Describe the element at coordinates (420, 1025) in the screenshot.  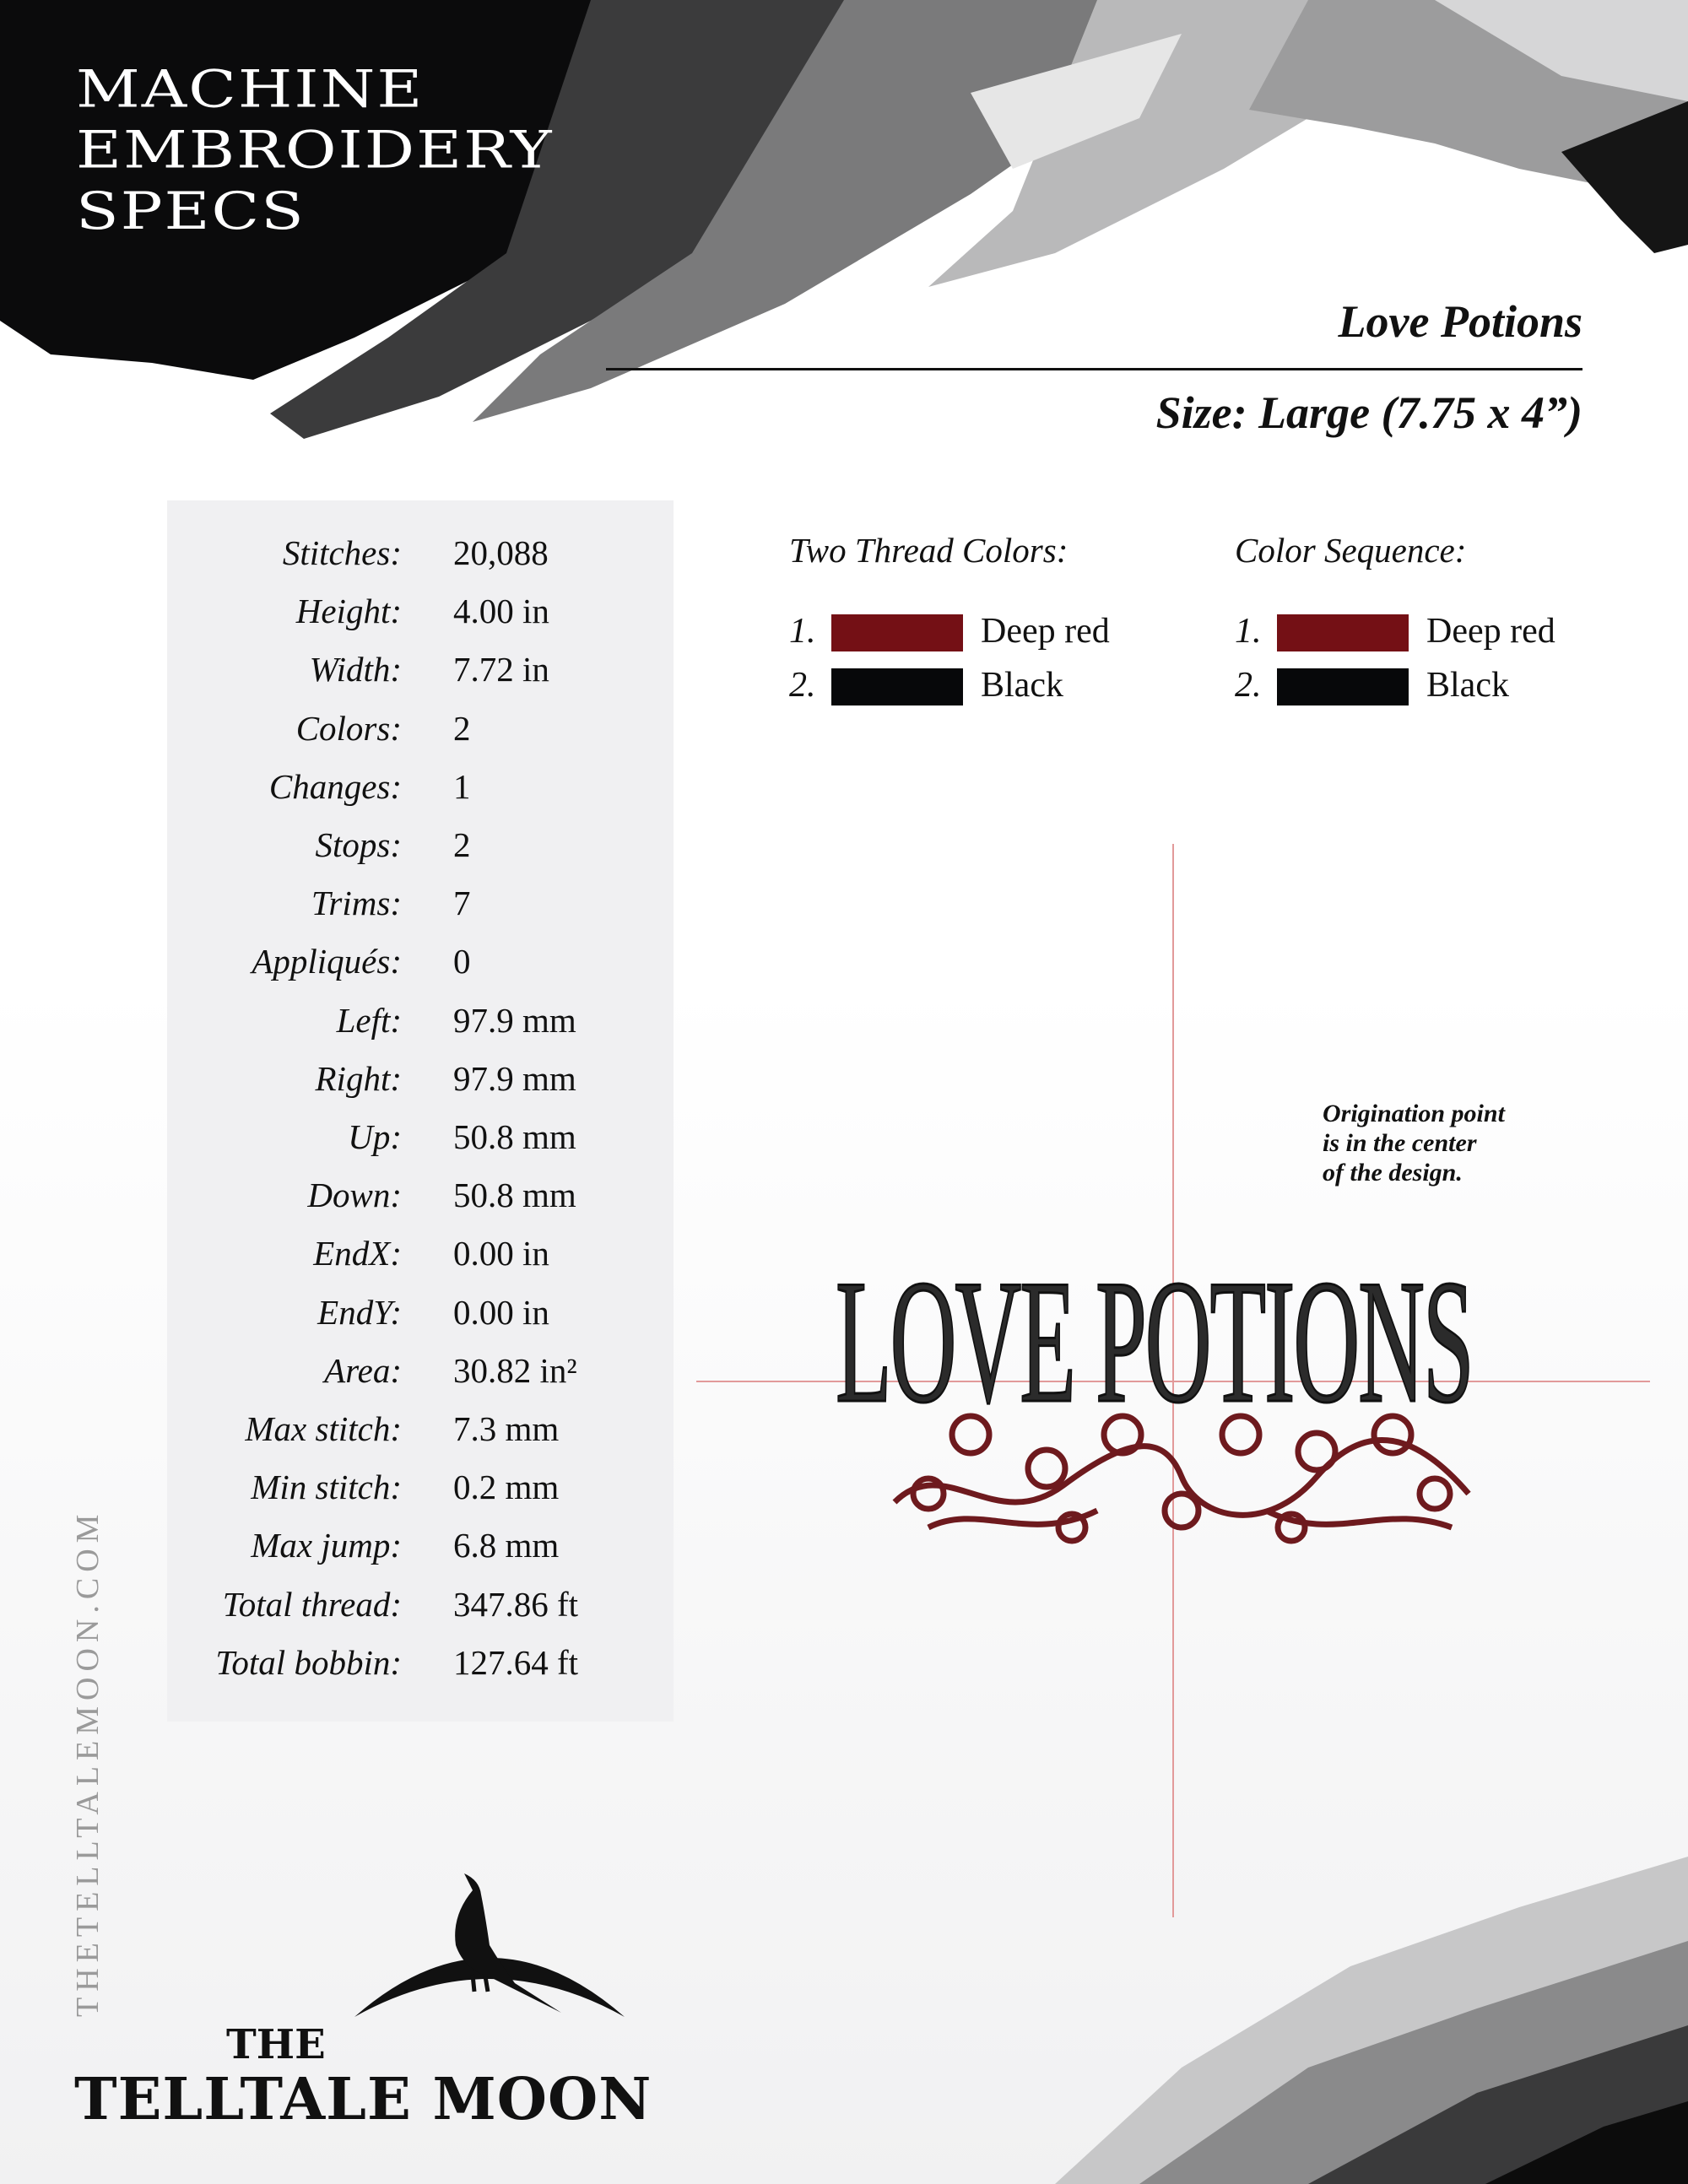
I see `spec-row: Left: 97.9 mm` at that location.